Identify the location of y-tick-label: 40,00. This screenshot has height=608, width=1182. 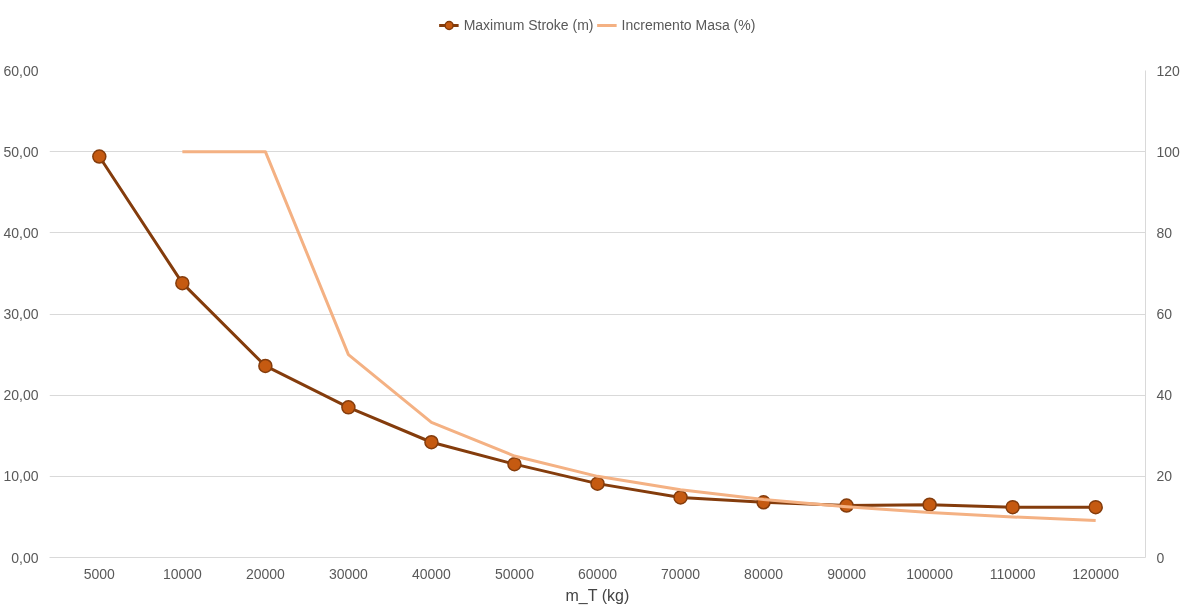
(21, 232).